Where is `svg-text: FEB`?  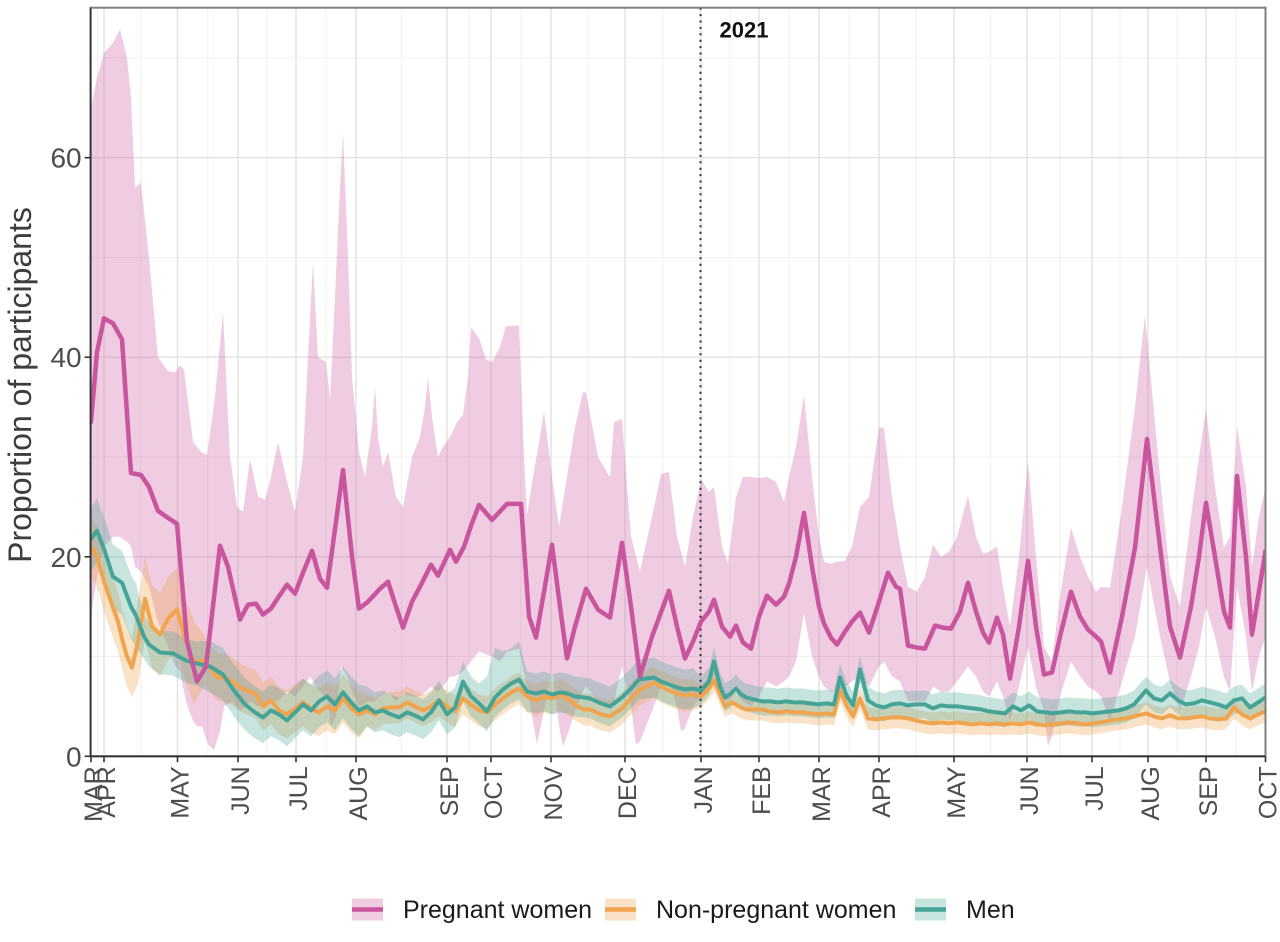 svg-text: FEB is located at coordinates (762, 790).